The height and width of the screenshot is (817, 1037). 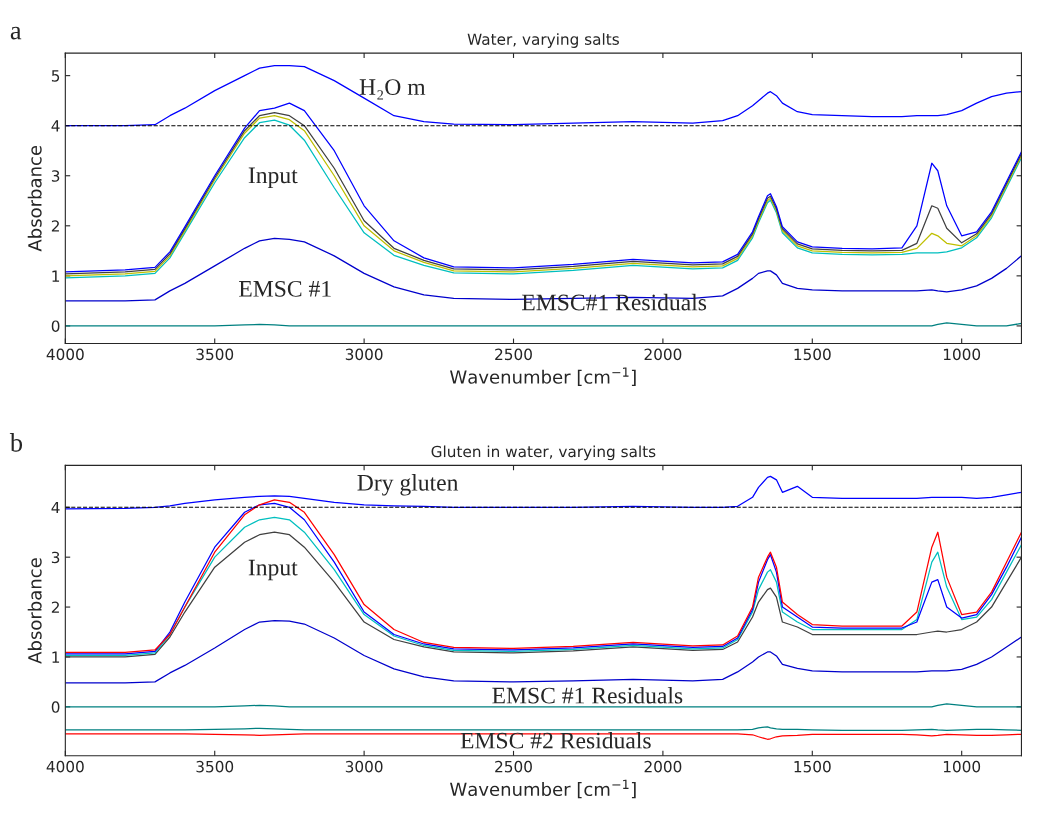 I want to click on annotation: Dry gluten, so click(x=408, y=485).